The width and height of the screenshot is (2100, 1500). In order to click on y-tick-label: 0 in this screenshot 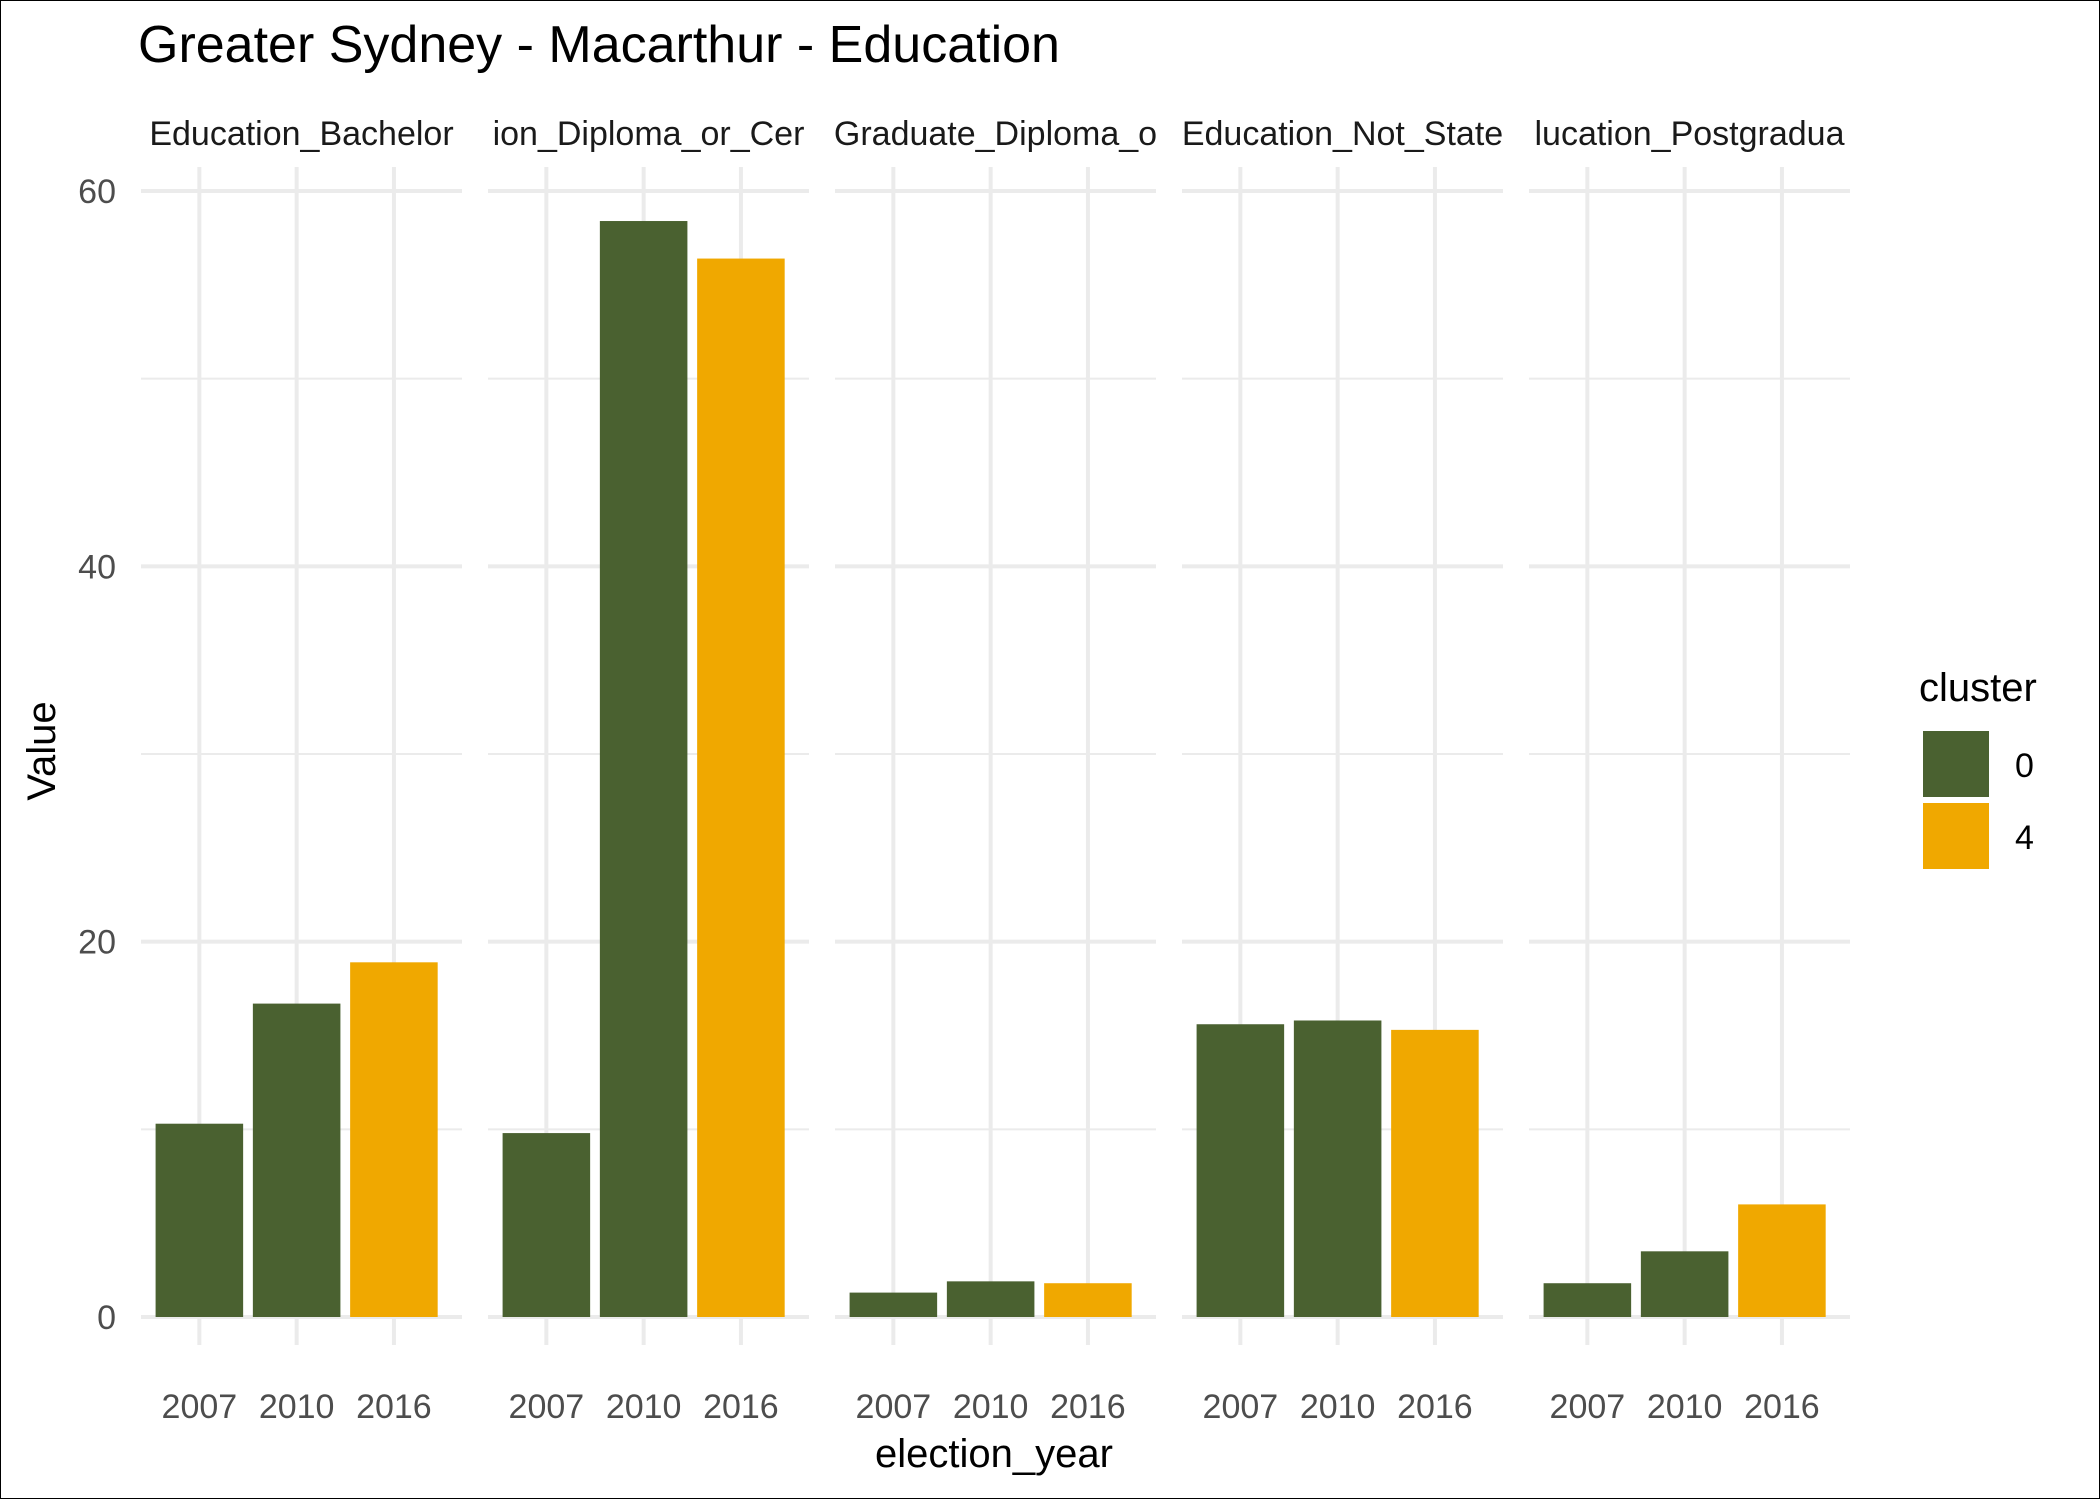, I will do `click(106, 1318)`.